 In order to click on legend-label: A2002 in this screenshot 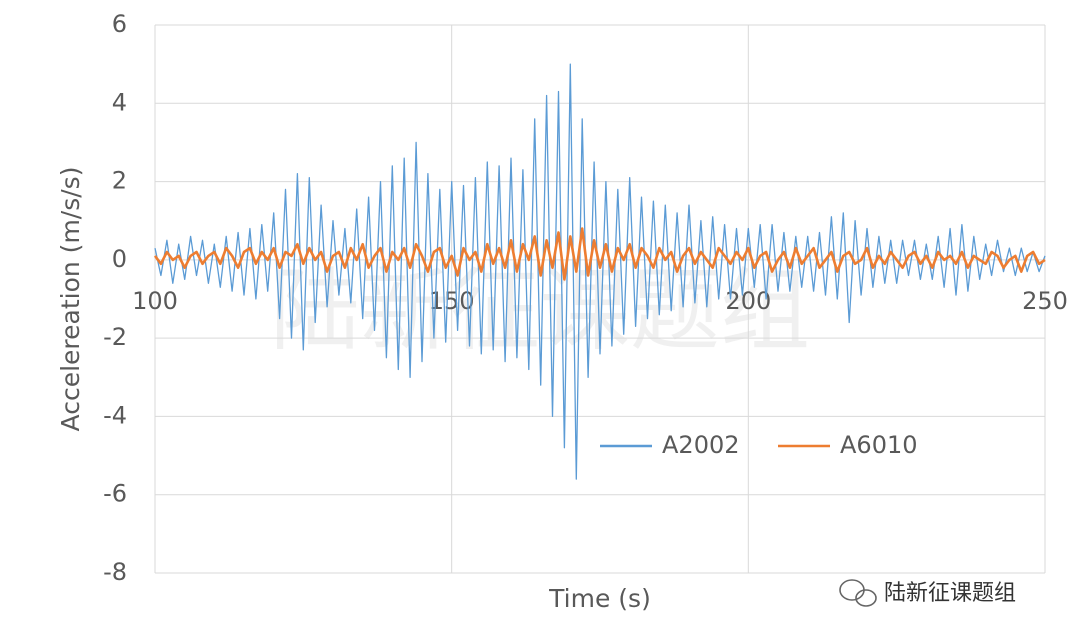, I will do `click(701, 445)`.